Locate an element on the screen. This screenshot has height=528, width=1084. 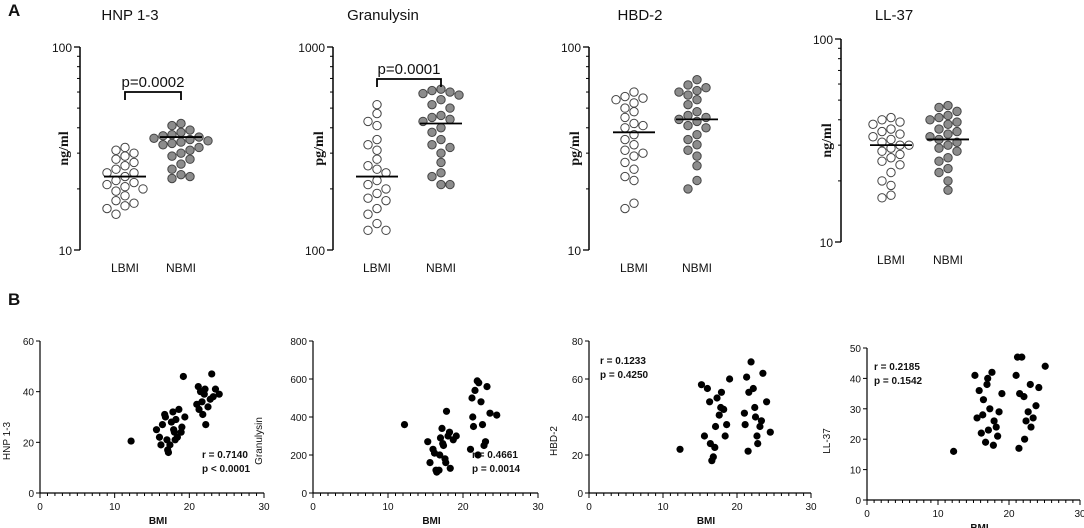
panel-b-label: B is located at coordinates (14, 299).